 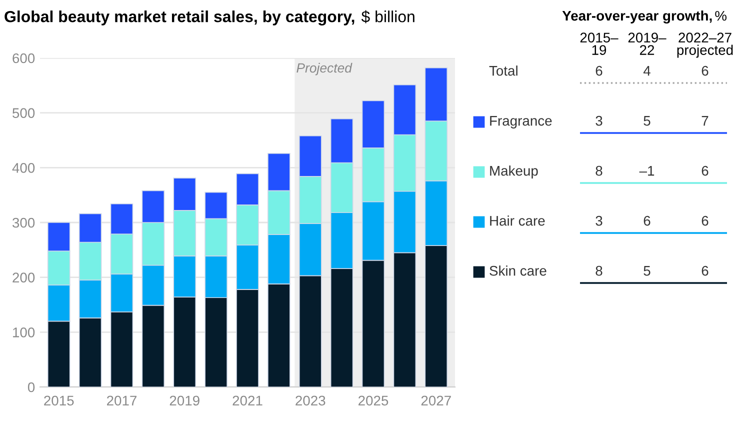 I want to click on legend-label: Hair care, so click(x=517, y=221).